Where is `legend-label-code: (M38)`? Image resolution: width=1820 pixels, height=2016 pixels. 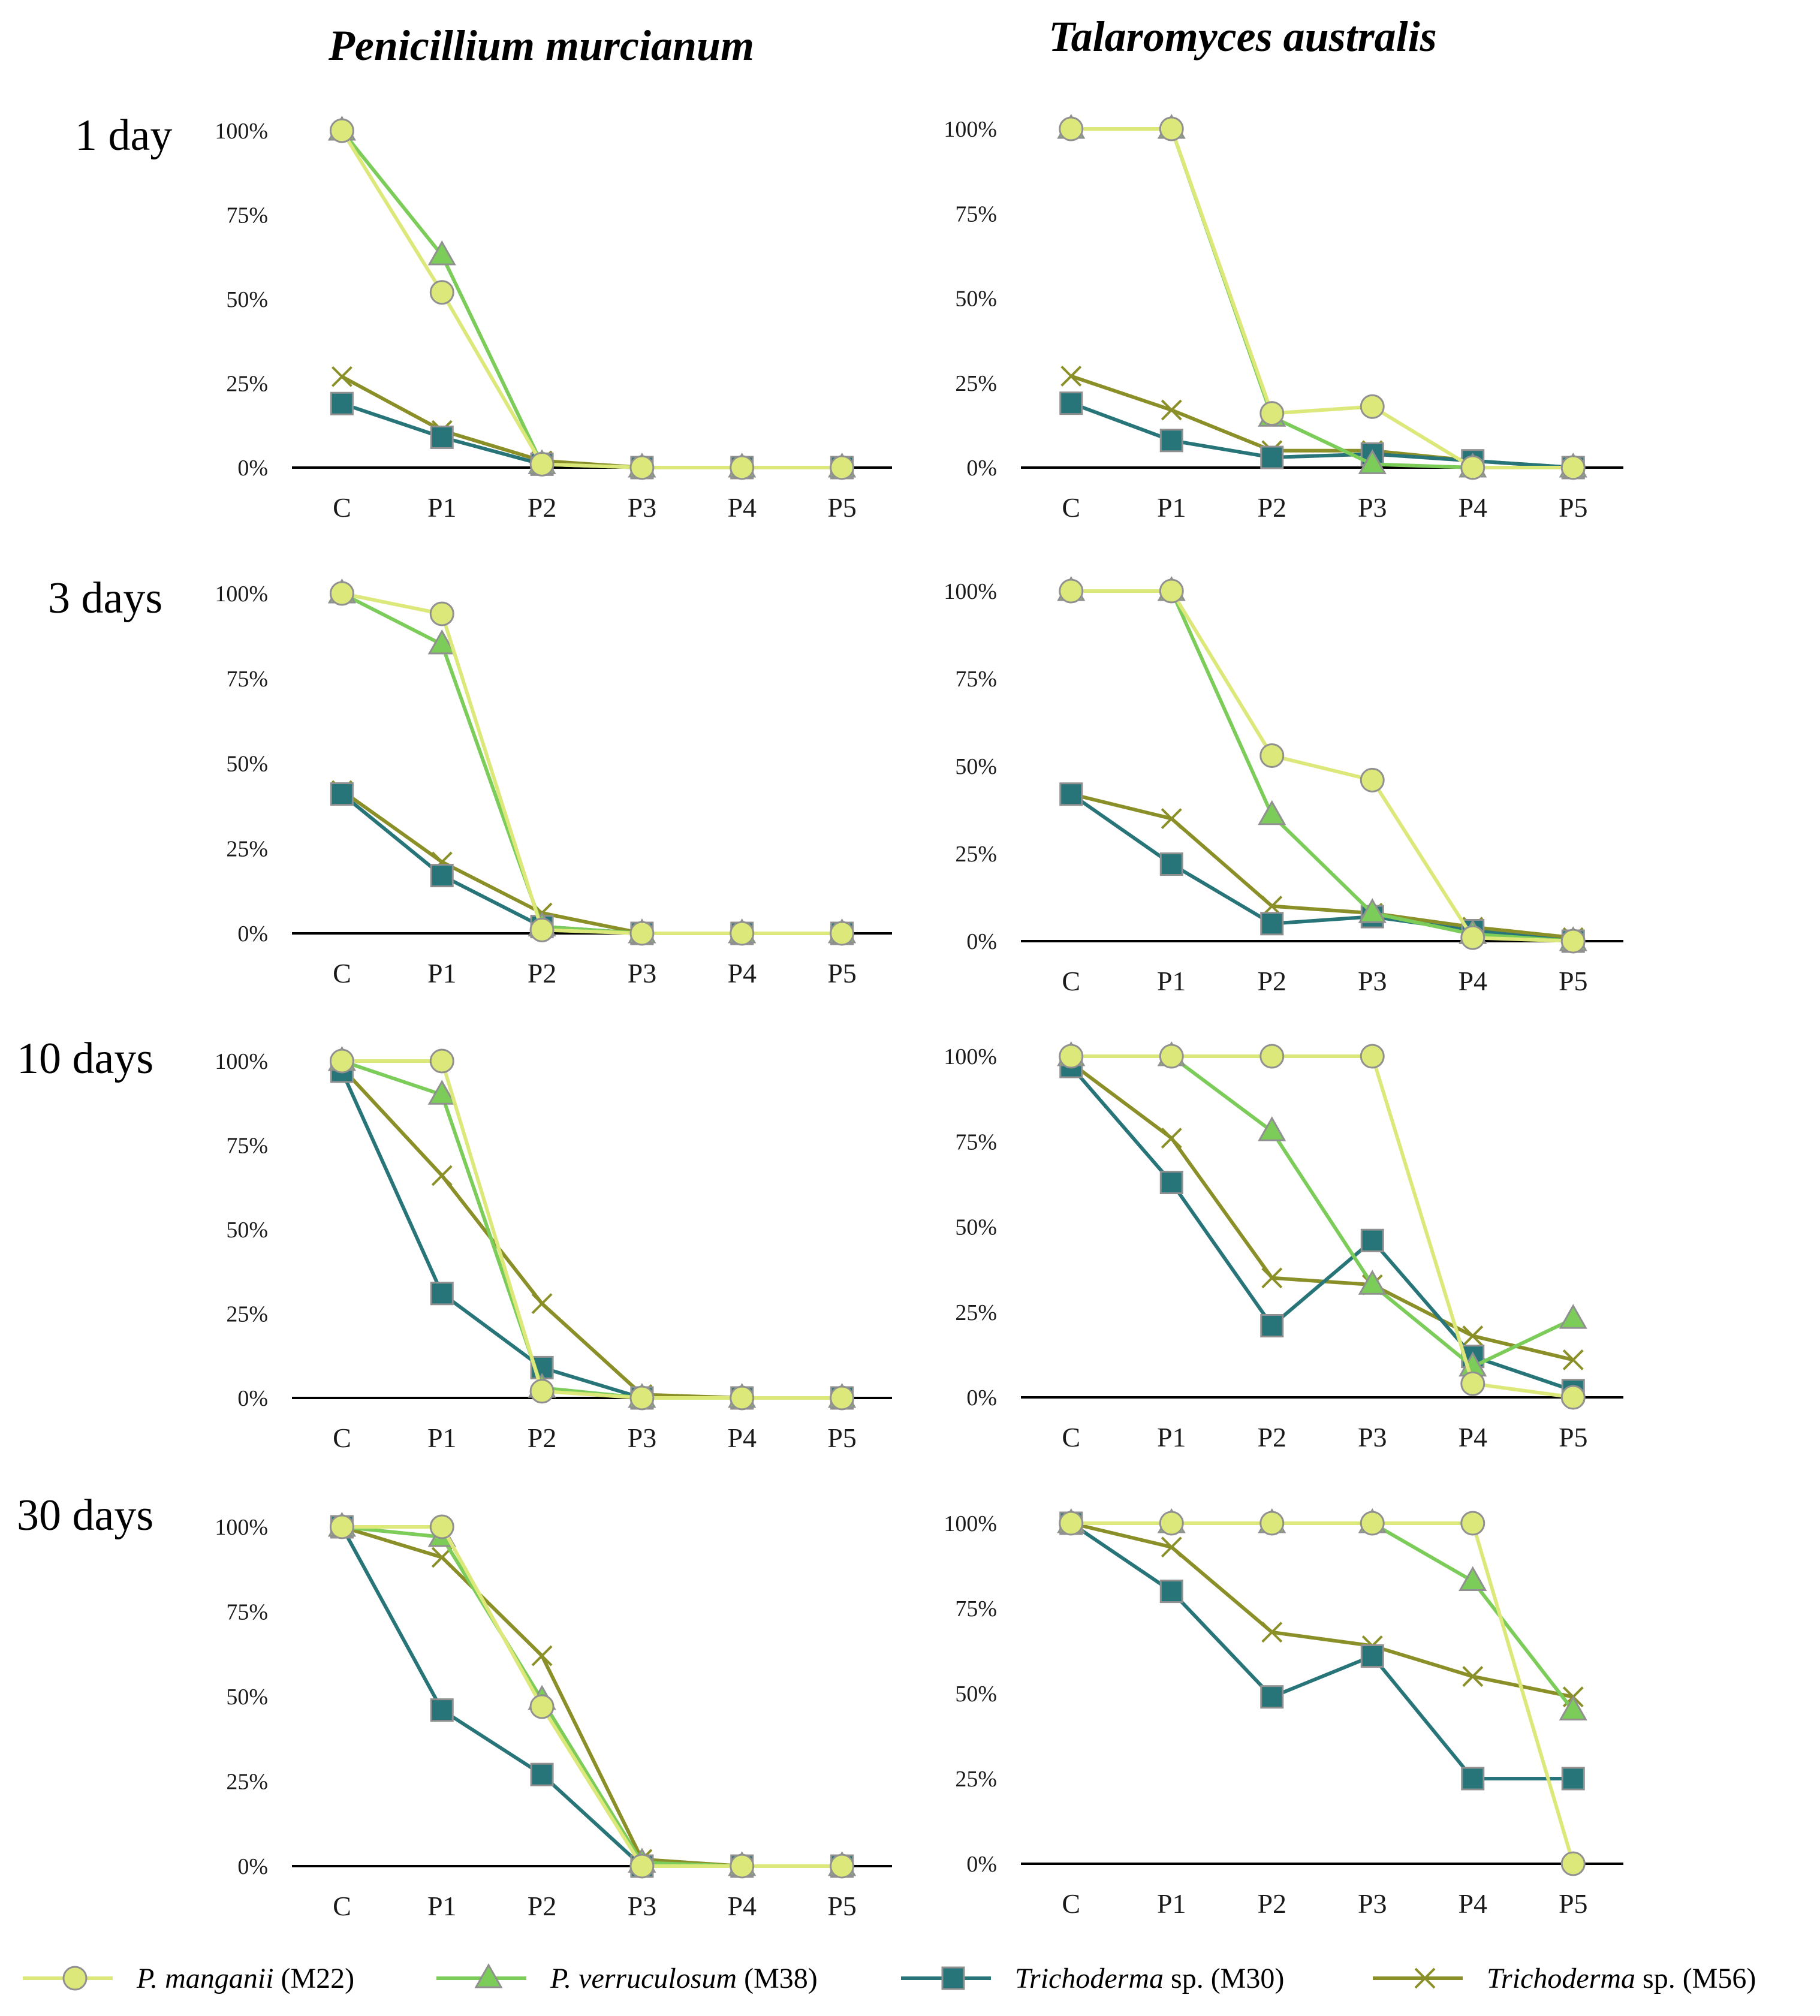
legend-label-code: (M38) is located at coordinates (777, 1979).